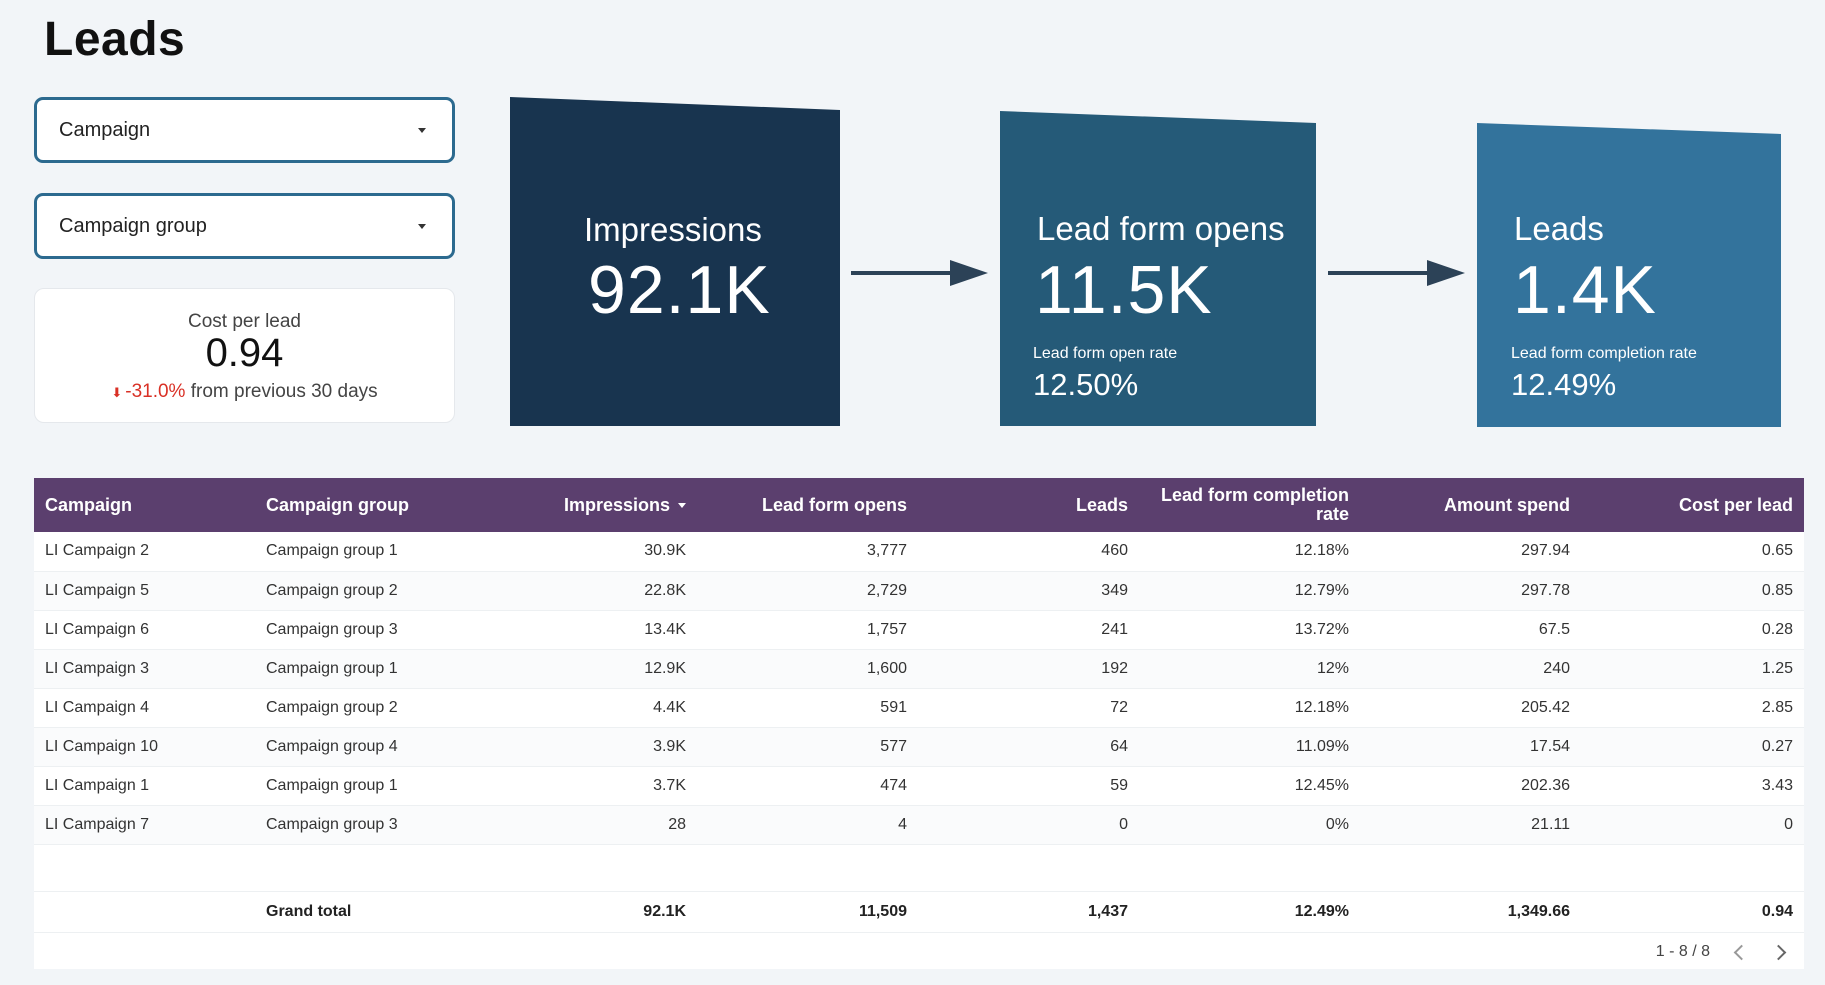 The width and height of the screenshot is (1825, 985). What do you see at coordinates (834, 504) in the screenshot?
I see `column-header-lead-form-opens: Lead form opens` at bounding box center [834, 504].